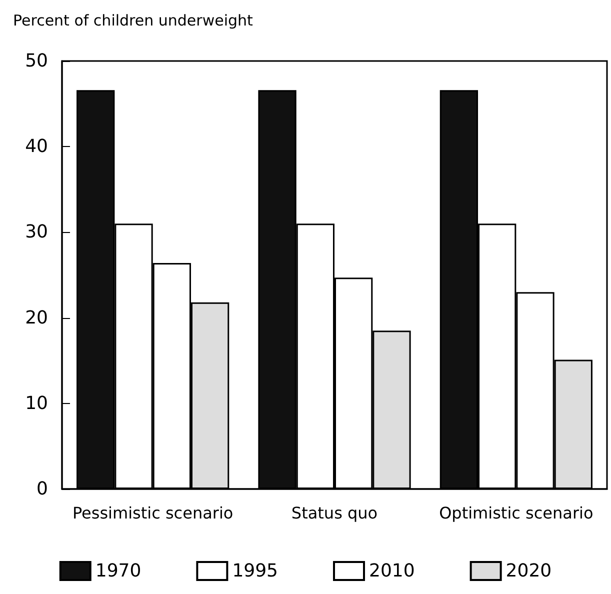 The height and width of the screenshot is (594, 611). What do you see at coordinates (153, 513) in the screenshot?
I see `x-tick-label: Pessimistic scenario` at bounding box center [153, 513].